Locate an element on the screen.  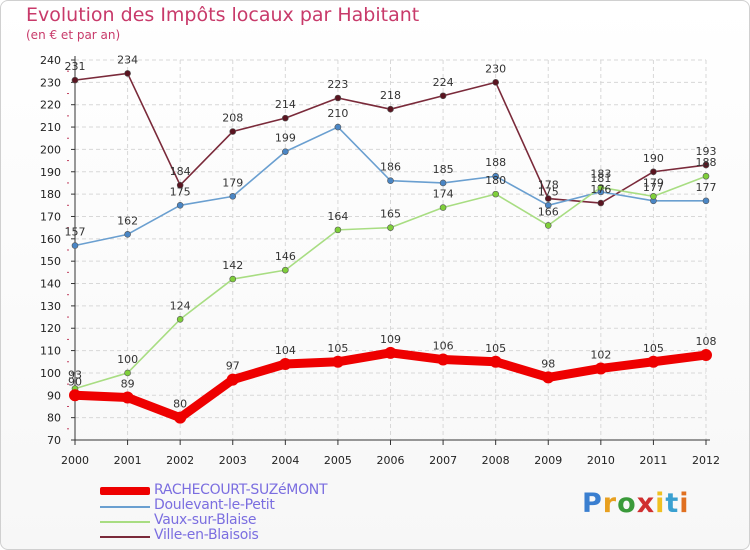
proxiti-logo: Proxiti is located at coordinates (636, 503).